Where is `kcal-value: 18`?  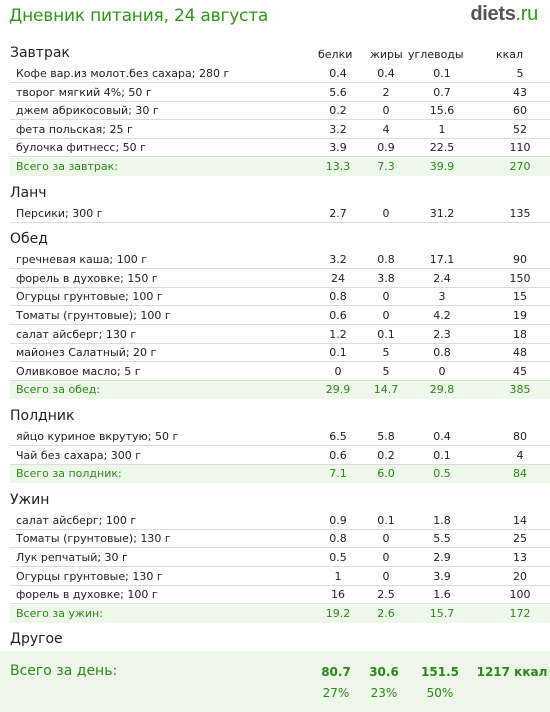
kcal-value: 18 is located at coordinates (520, 334).